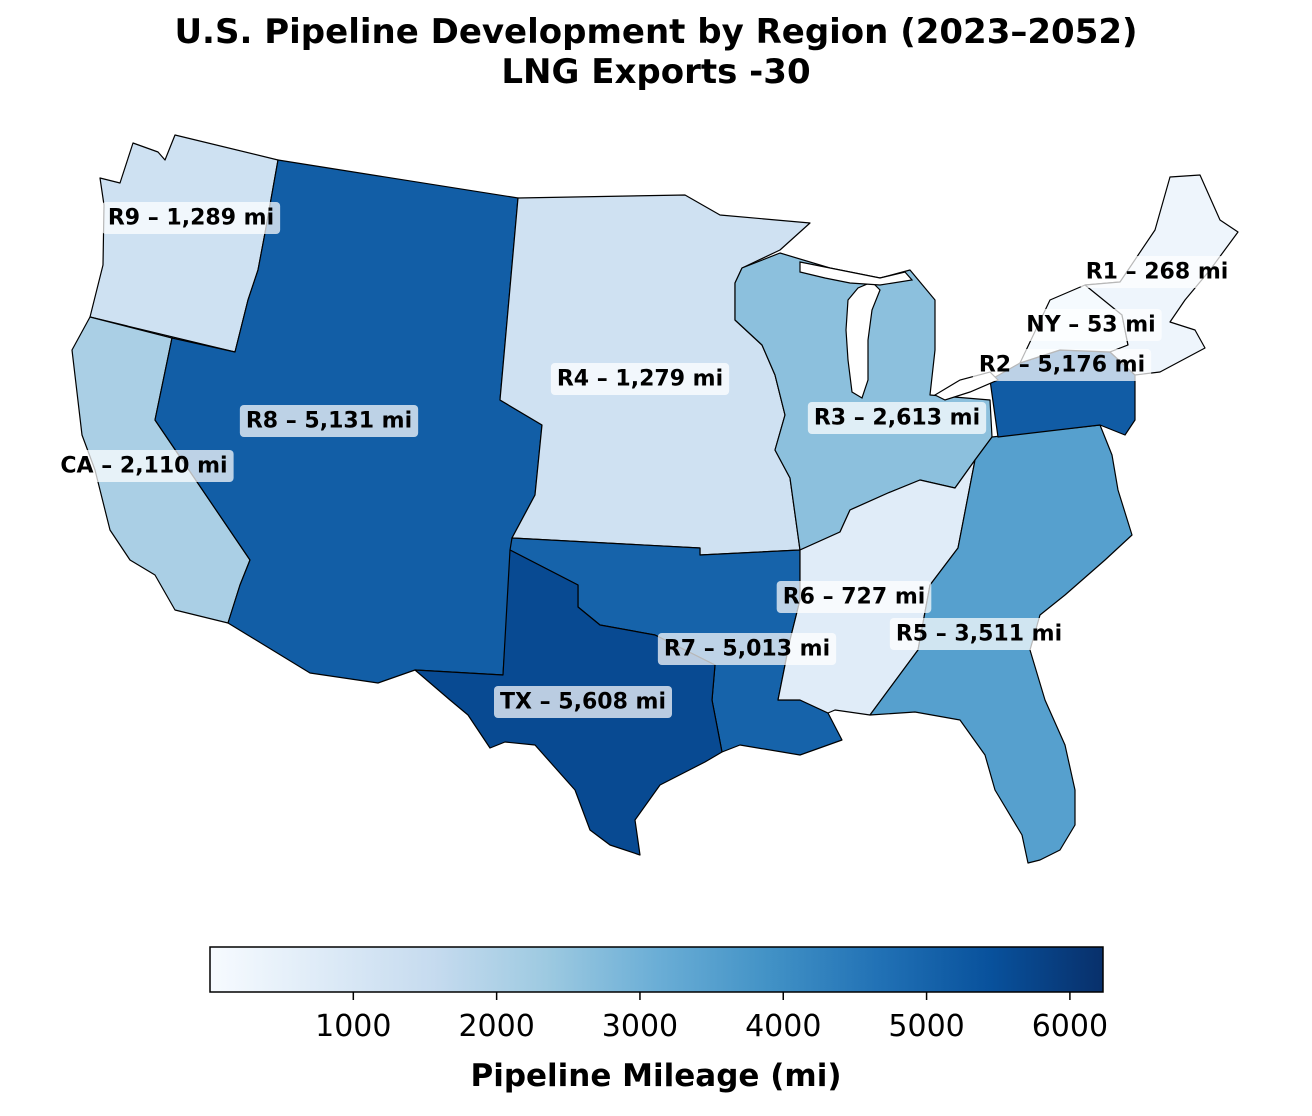  What do you see at coordinates (640, 1026) in the screenshot?
I see `colorbar-tick-label: 3000` at bounding box center [640, 1026].